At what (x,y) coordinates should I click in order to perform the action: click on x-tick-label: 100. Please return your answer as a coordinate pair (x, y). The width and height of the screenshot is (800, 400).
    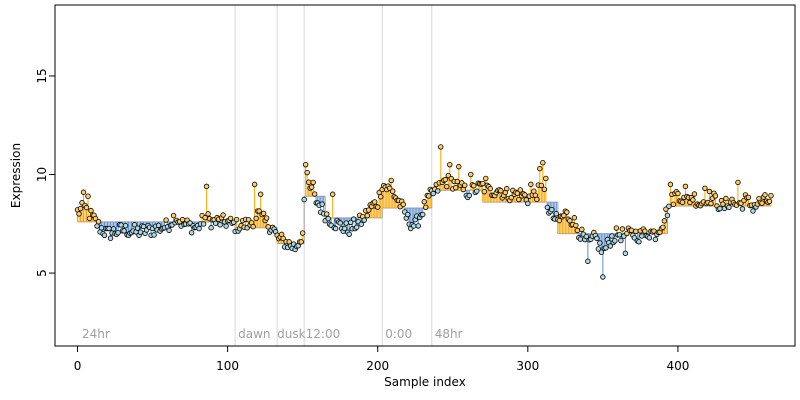
    Looking at the image, I should click on (227, 366).